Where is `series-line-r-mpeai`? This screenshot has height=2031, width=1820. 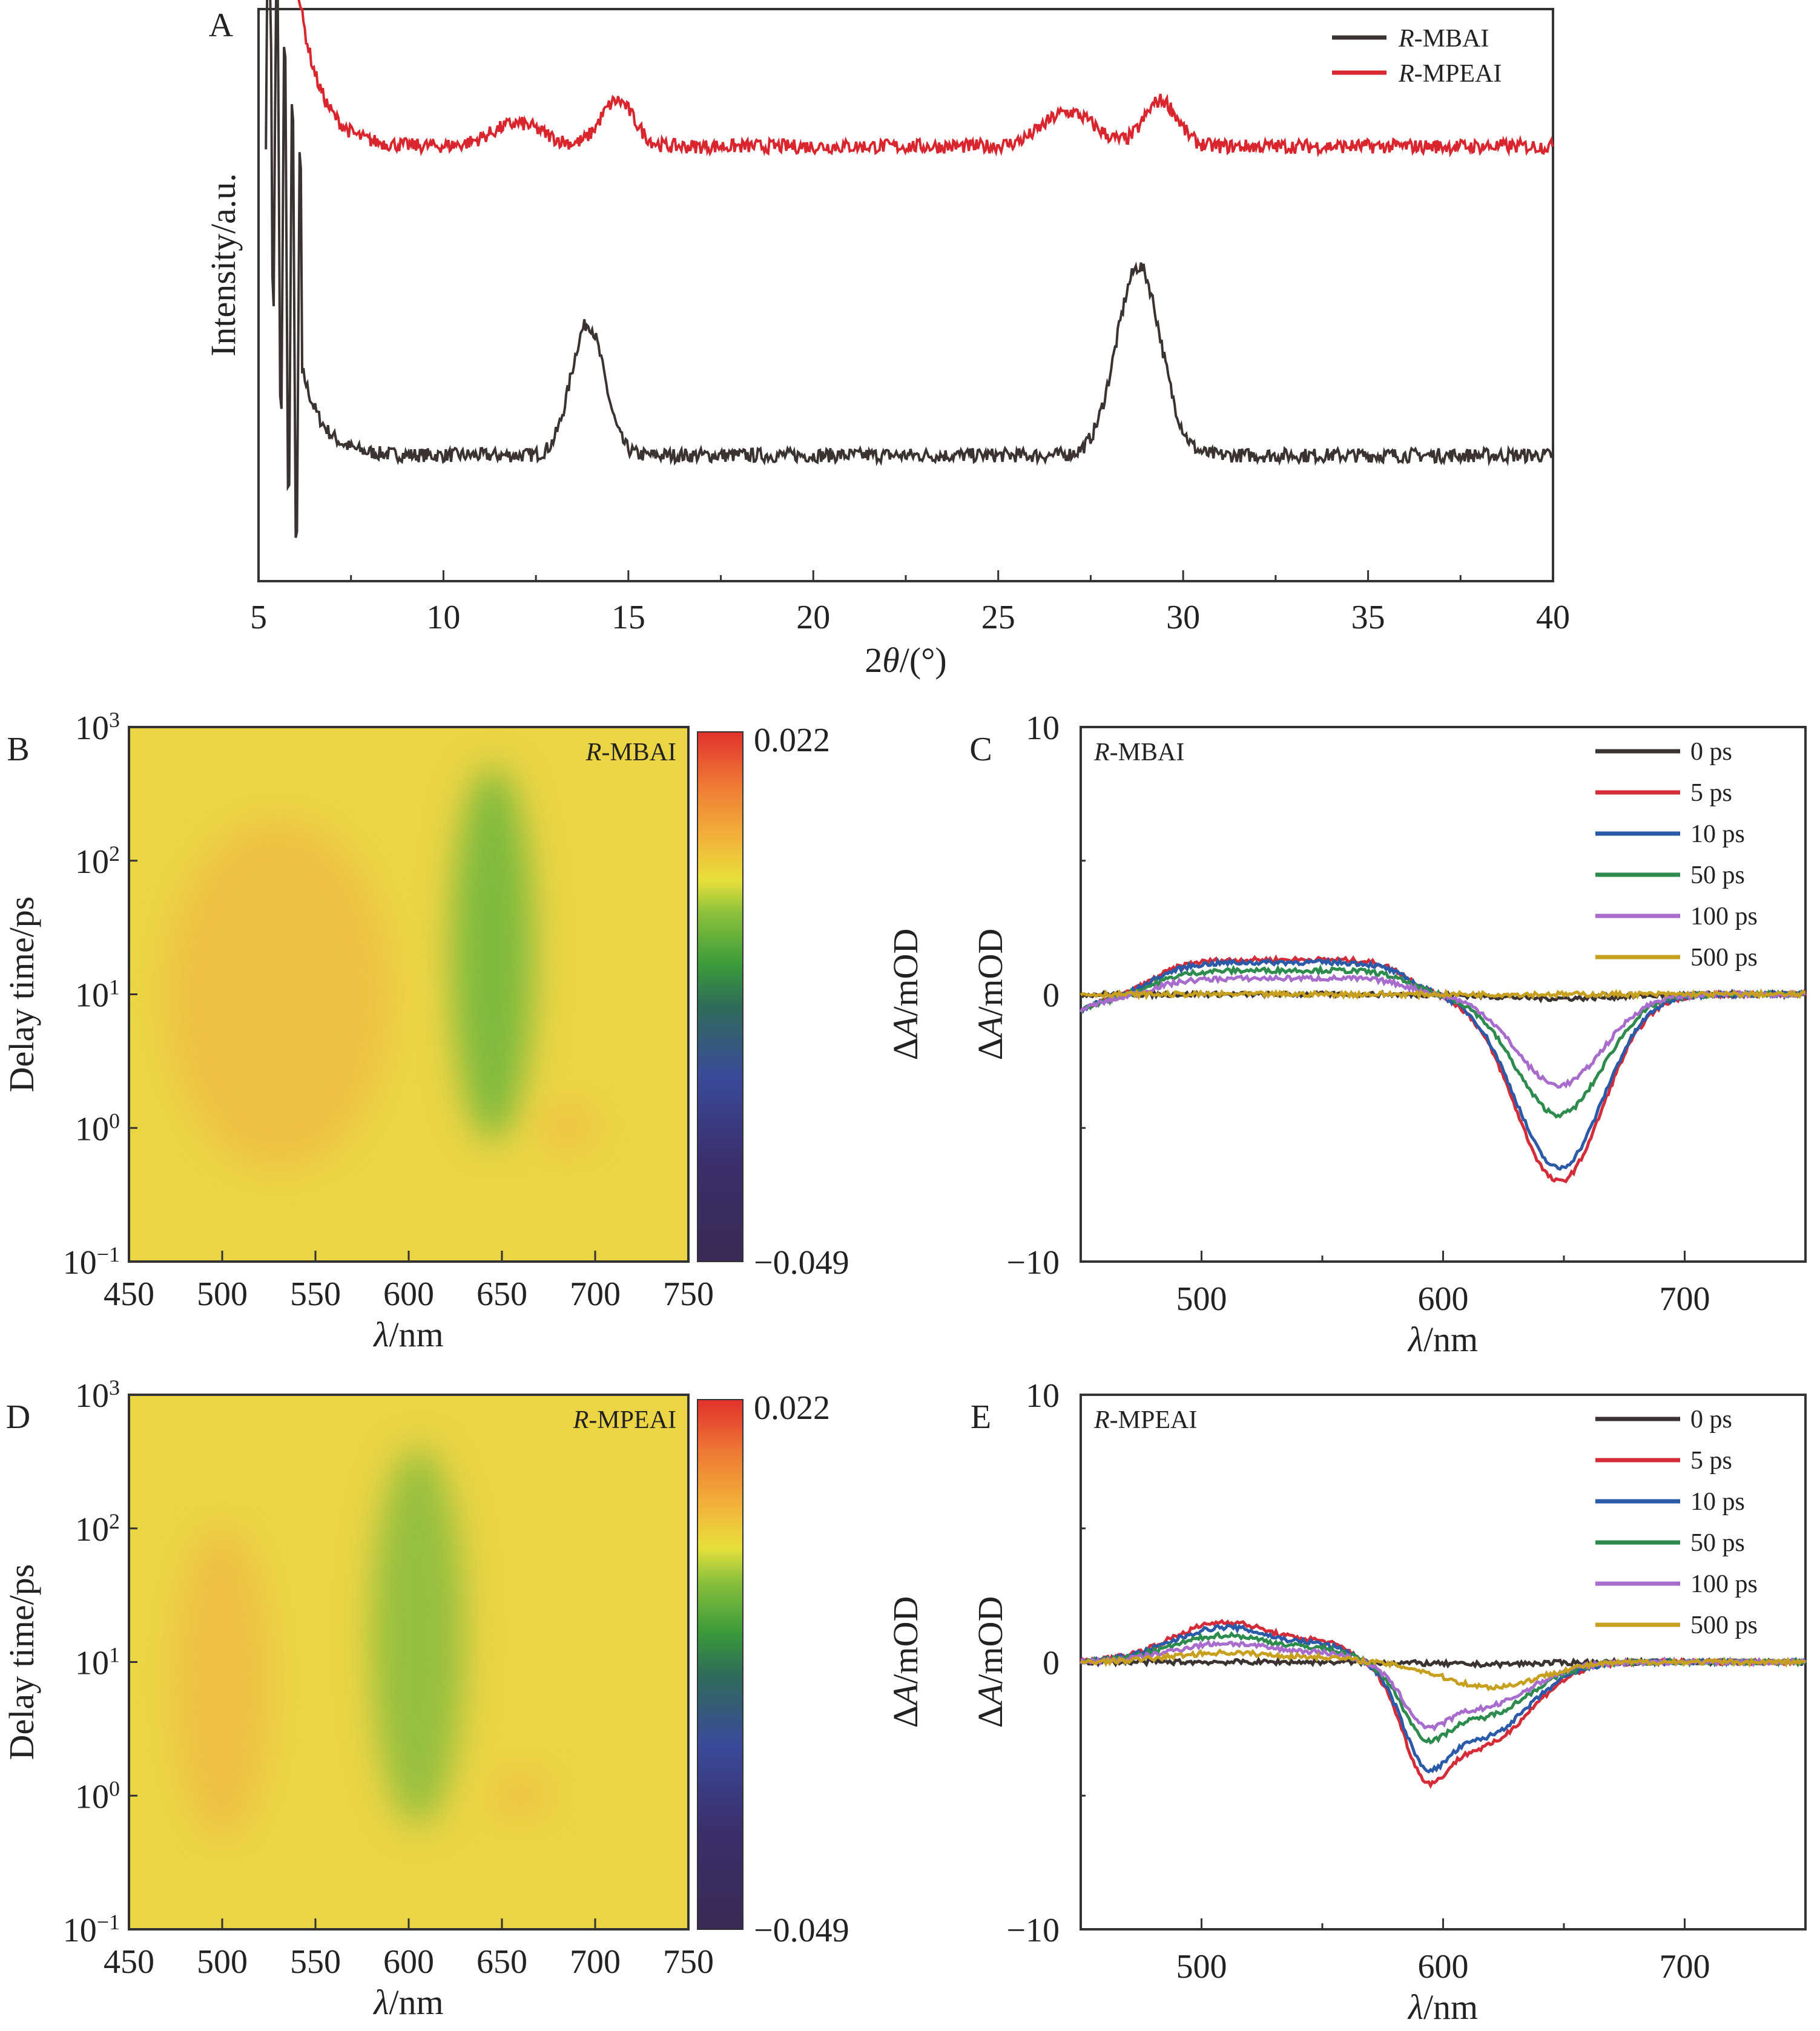 series-line-r-mpeai is located at coordinates (925, 79).